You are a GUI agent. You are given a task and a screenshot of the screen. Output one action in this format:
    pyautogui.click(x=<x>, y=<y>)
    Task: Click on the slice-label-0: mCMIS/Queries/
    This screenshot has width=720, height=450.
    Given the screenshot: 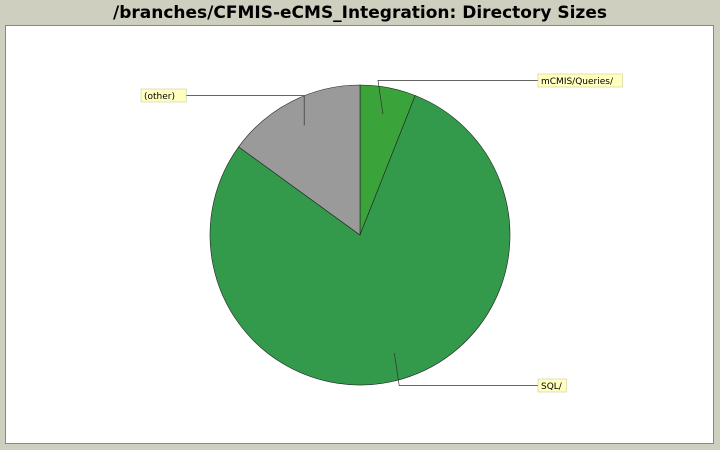 What is the action you would take?
    pyautogui.click(x=577, y=82)
    